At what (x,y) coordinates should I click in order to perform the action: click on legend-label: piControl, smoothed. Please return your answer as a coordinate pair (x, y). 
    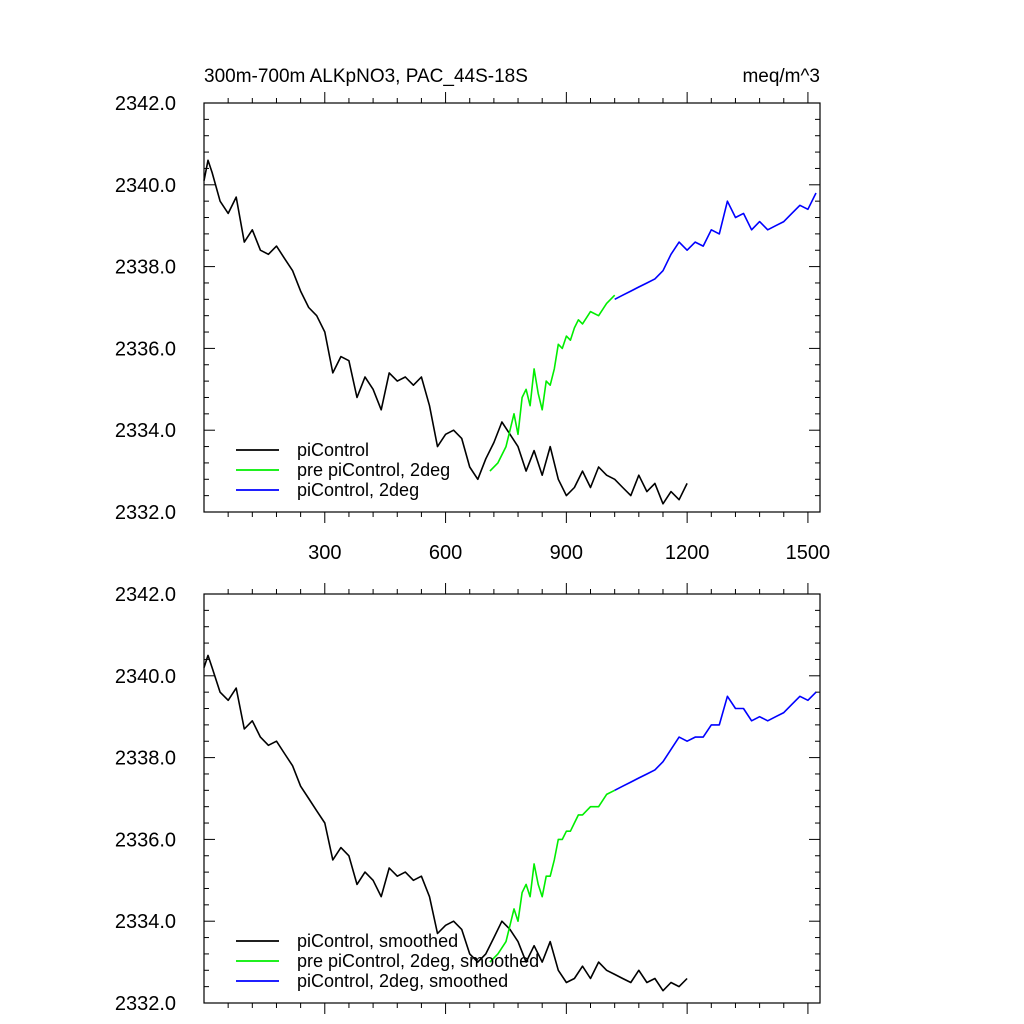
    Looking at the image, I should click on (377, 941).